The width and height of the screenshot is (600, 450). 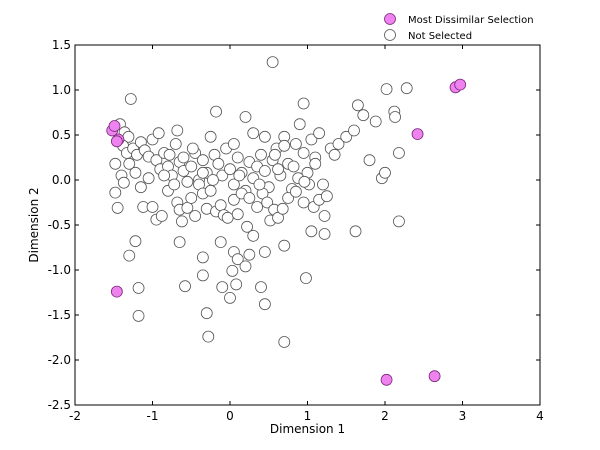 I want to click on x-tick-label: 4, so click(x=540, y=416).